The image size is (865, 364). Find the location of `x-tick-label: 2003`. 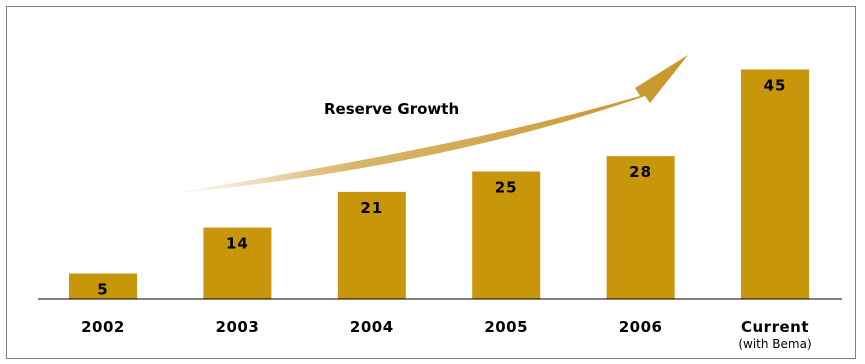

x-tick-label: 2003 is located at coordinates (238, 327).